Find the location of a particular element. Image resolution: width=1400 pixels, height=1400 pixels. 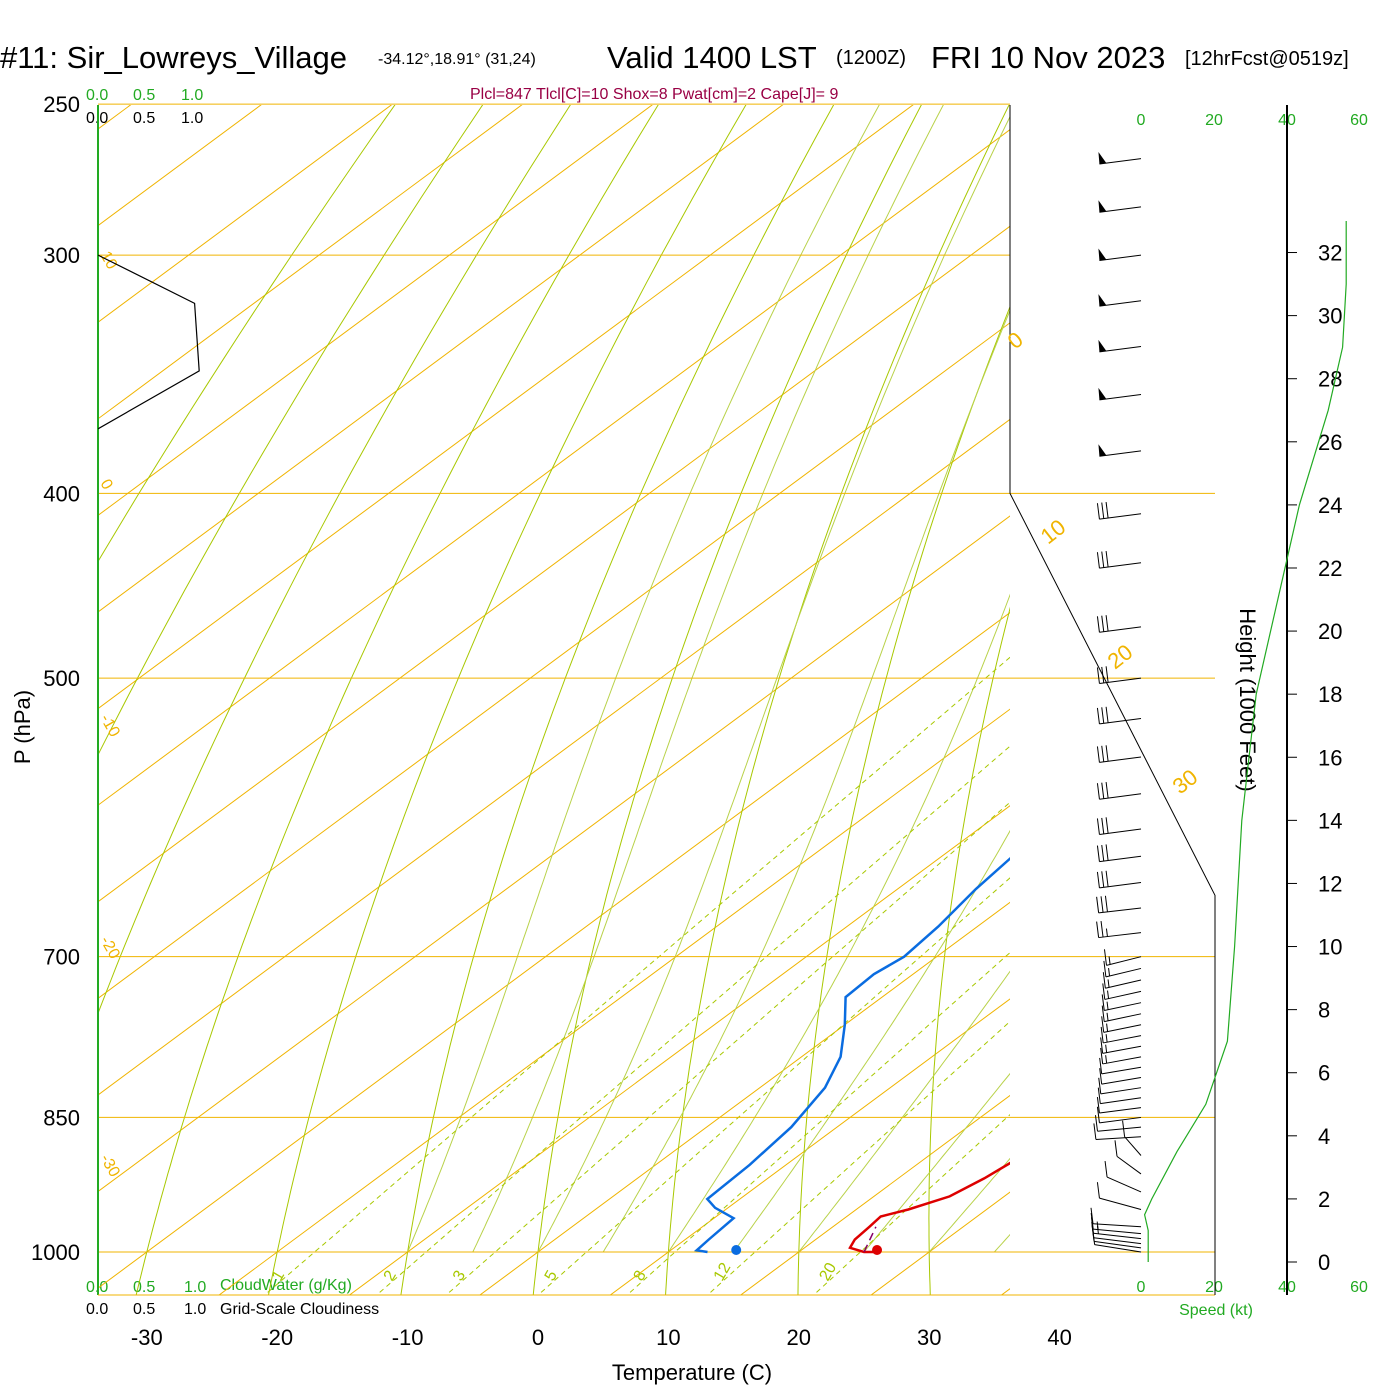

pressure-tick-label: 850 is located at coordinates (61, 1117).